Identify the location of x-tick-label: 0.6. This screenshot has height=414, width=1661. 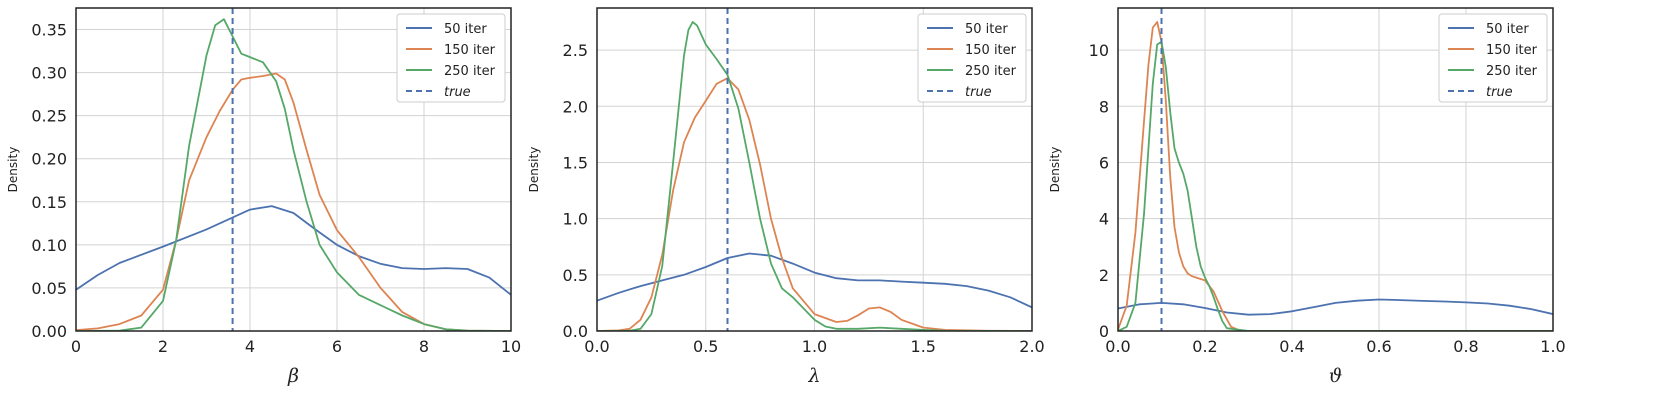
(1378, 346).